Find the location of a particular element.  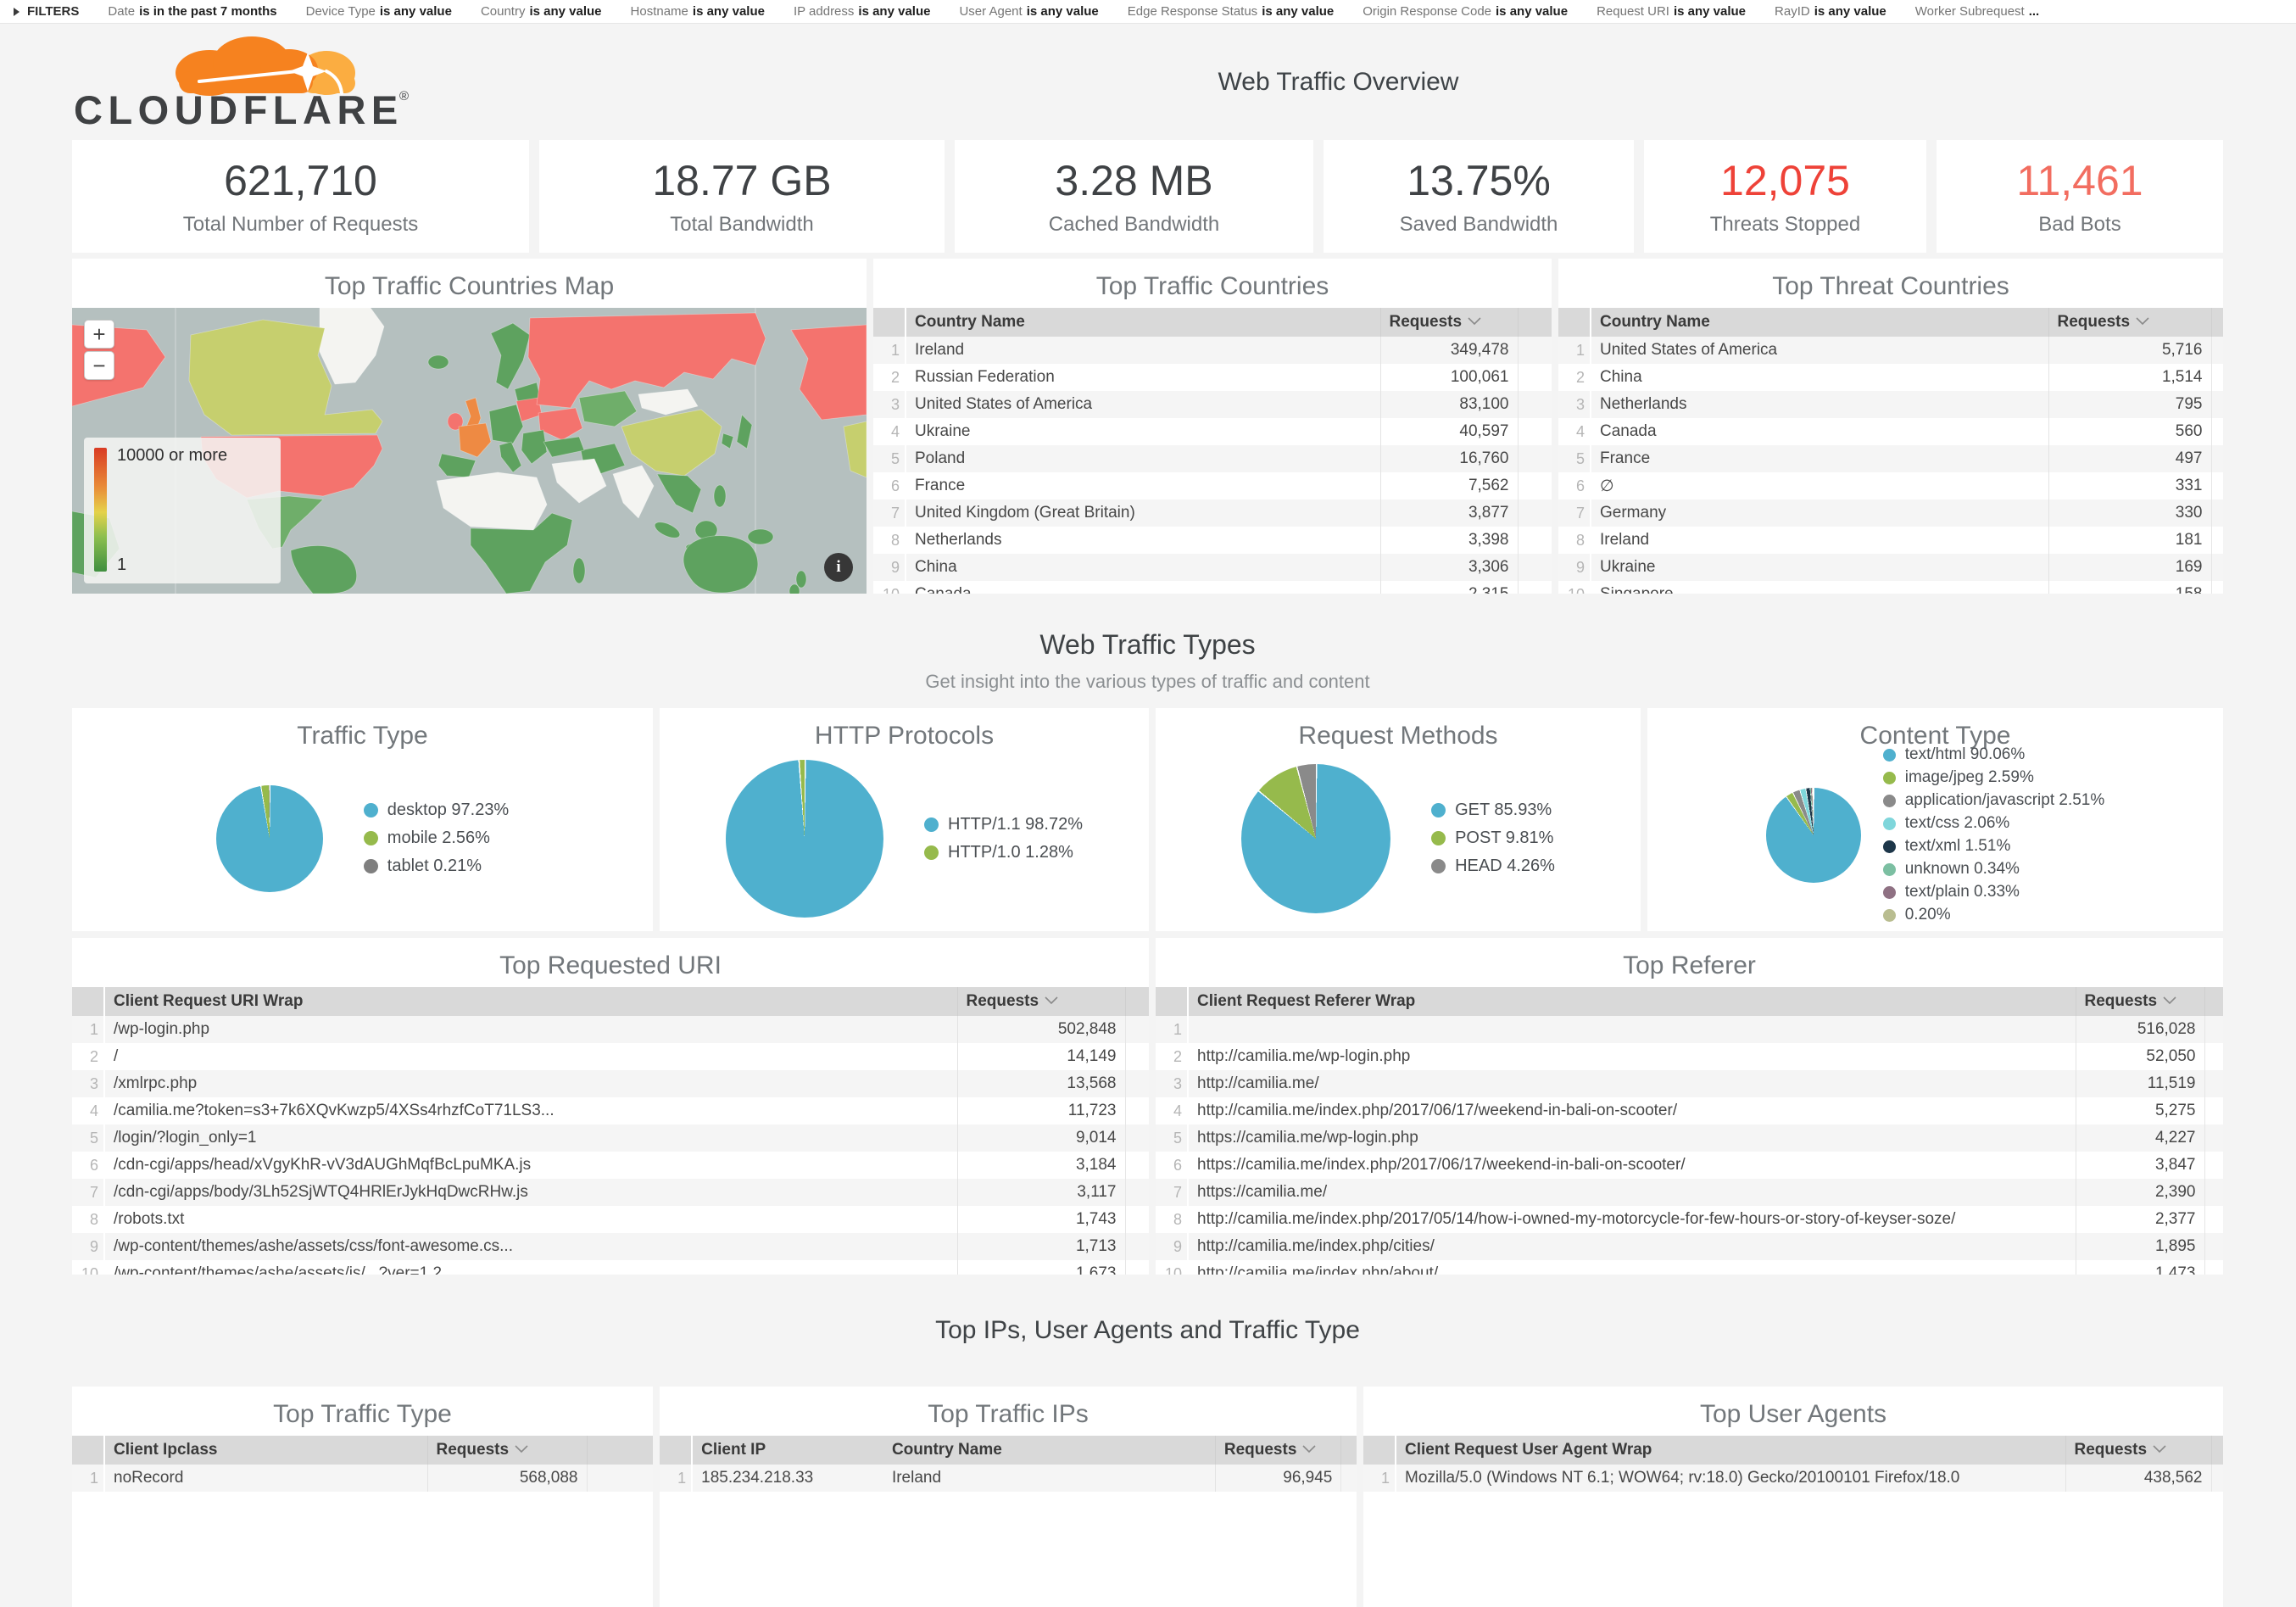

uri-cell: /login/?login_only=1 is located at coordinates (530, 1138).